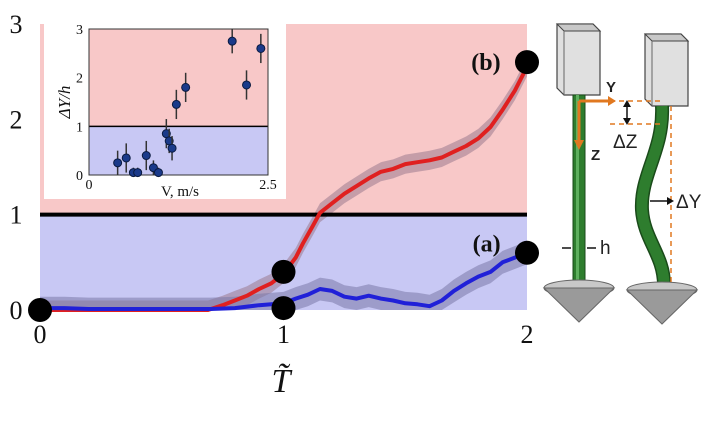 Image resolution: width=720 pixels, height=426 pixels. I want to click on top-block-bent, so click(666, 70).